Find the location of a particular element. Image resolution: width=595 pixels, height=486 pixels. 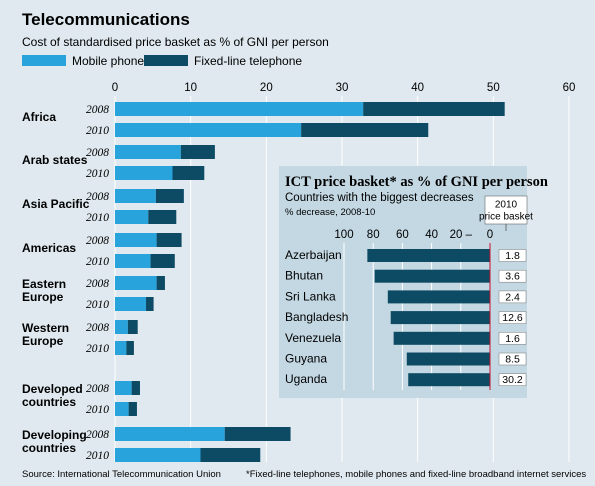

group-label-developing-countries: Developing is located at coordinates (54, 435).